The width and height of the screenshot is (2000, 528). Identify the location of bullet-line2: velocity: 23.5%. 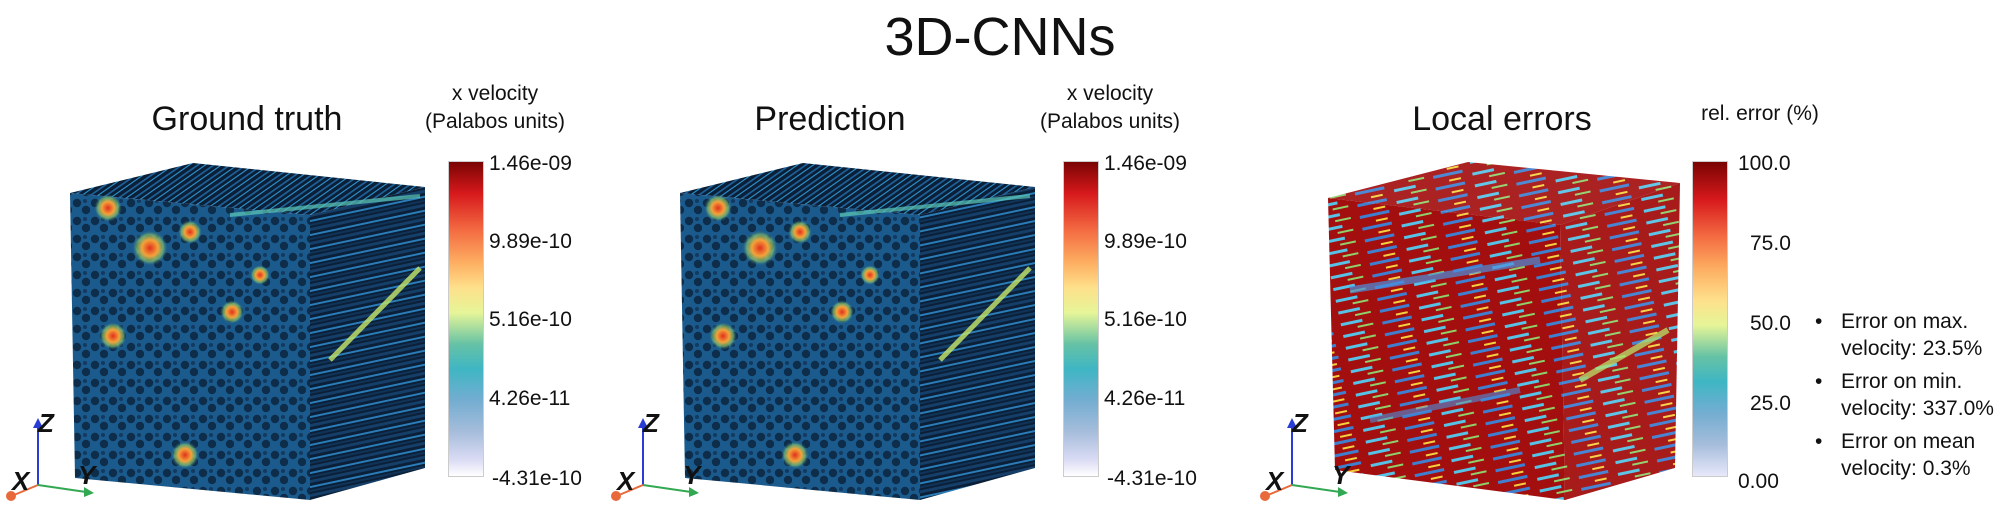
(1912, 348).